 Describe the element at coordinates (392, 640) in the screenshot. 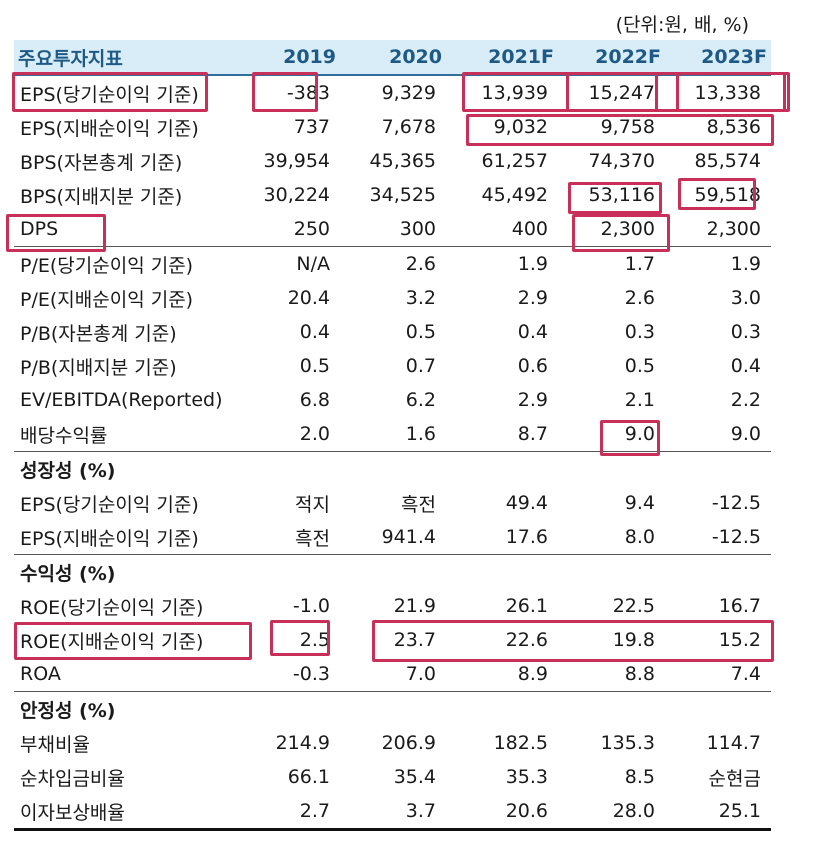

I see `table-row: ROE(지배순이익 기준) 2.5 23.7 22.6 19.8 15.2` at that location.